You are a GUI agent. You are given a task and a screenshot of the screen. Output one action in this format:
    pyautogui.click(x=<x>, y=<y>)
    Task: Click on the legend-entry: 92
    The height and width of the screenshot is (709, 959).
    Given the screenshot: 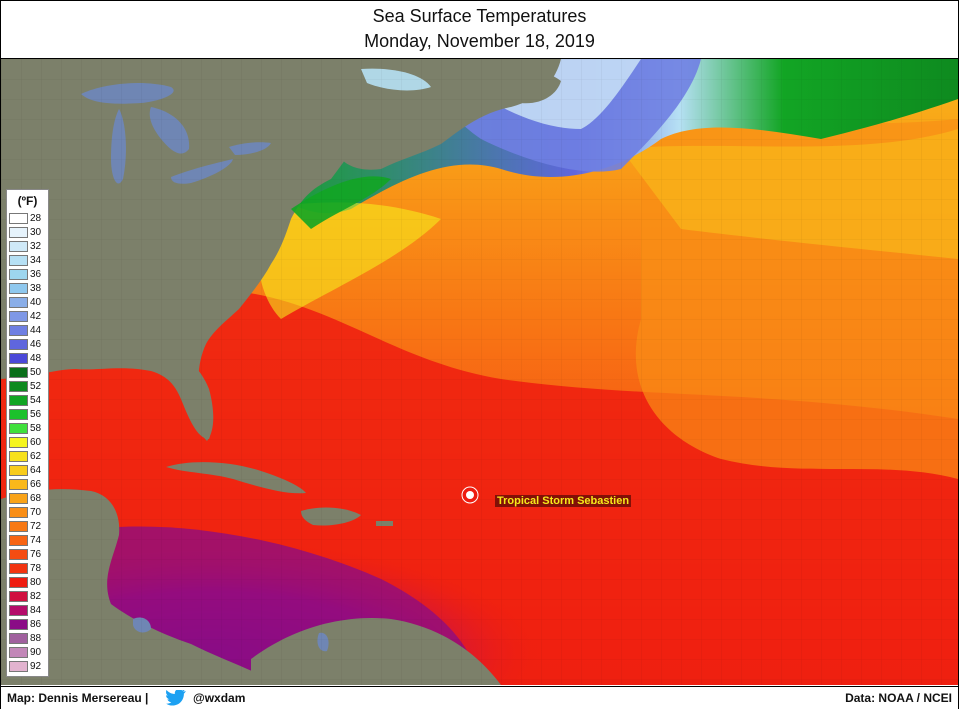 What is the action you would take?
    pyautogui.click(x=27, y=667)
    